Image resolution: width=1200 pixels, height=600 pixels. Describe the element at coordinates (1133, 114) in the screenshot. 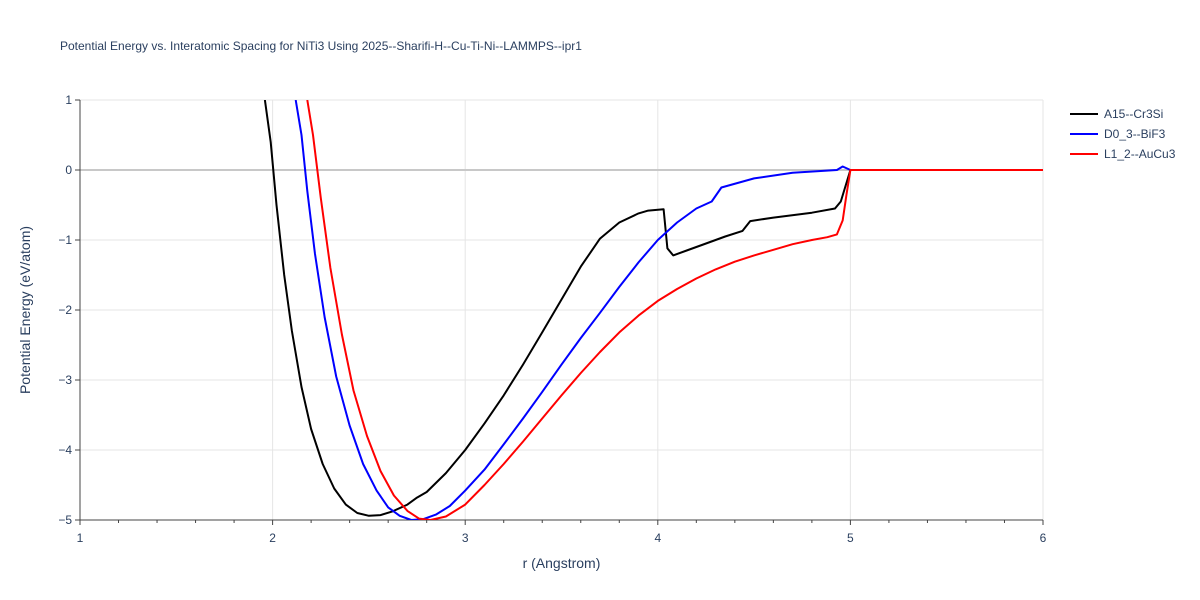

I see `legend-label: A15--Cr3Si` at that location.